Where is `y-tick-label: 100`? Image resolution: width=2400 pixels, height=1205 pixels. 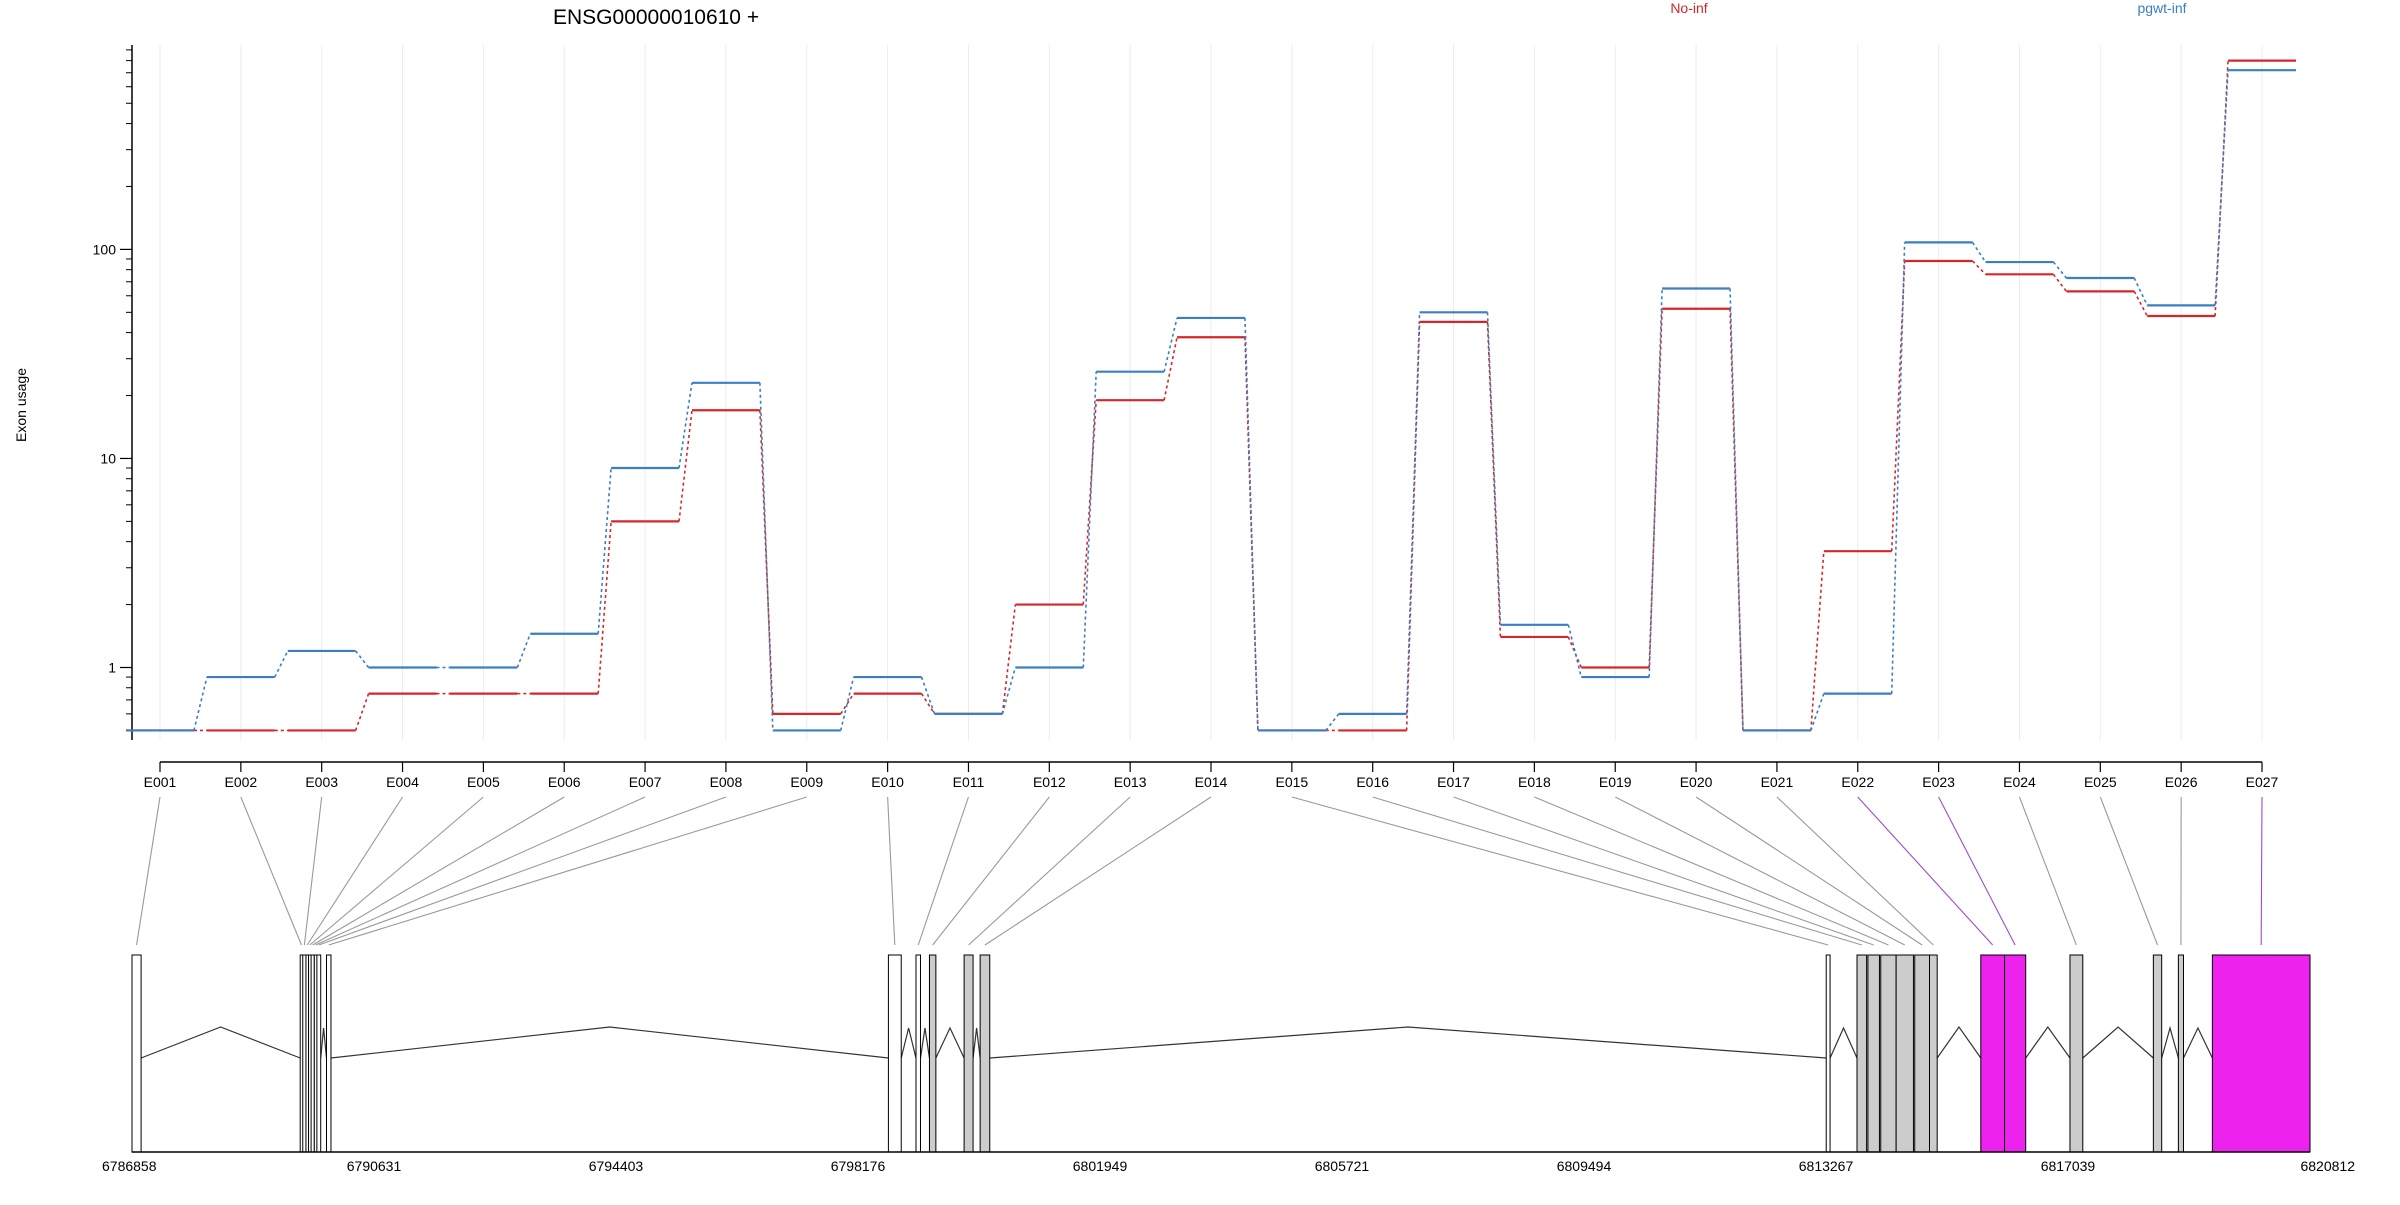
y-tick-label: 100 is located at coordinates (105, 249).